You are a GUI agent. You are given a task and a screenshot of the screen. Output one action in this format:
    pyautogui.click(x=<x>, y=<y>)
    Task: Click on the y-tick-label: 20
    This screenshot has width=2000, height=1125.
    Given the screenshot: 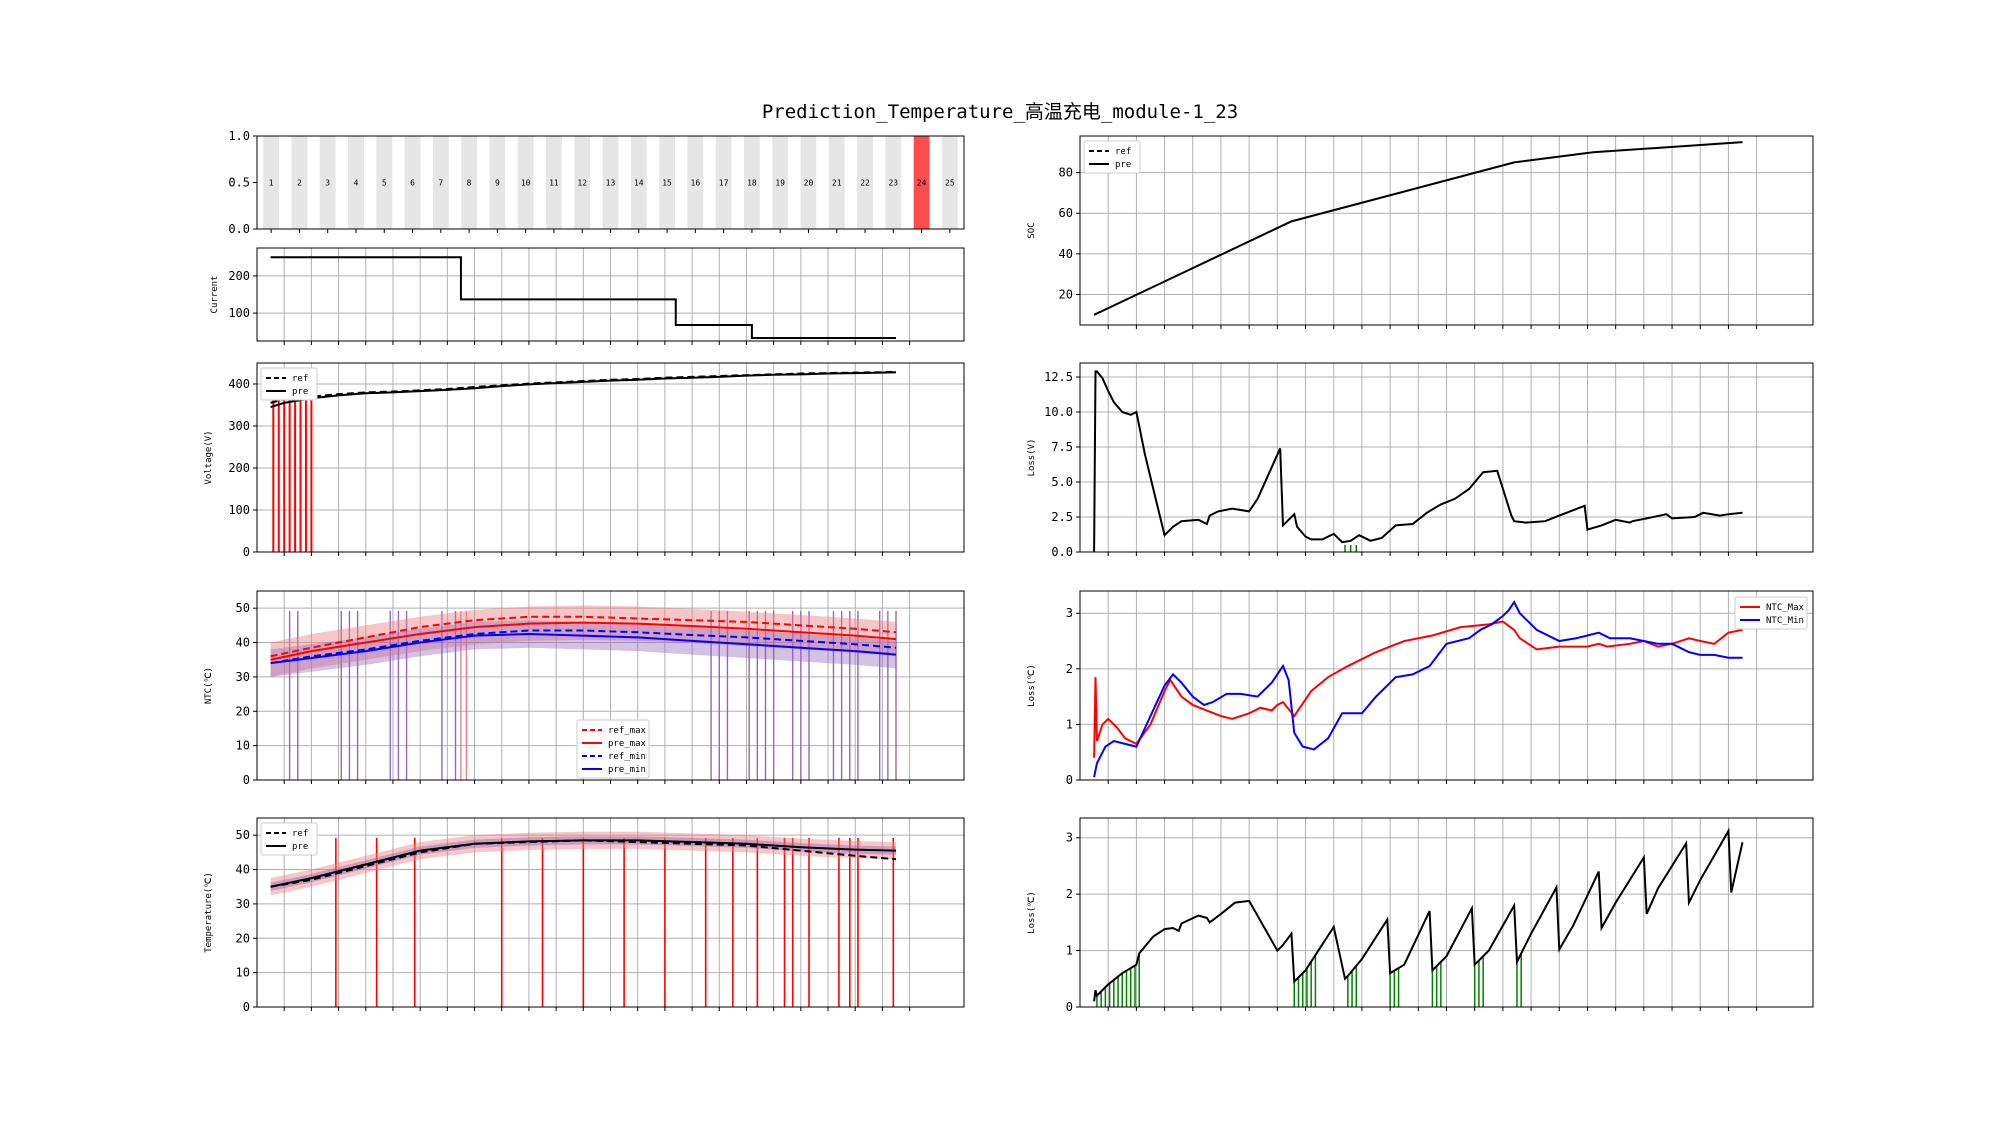 What is the action you would take?
    pyautogui.click(x=243, y=711)
    